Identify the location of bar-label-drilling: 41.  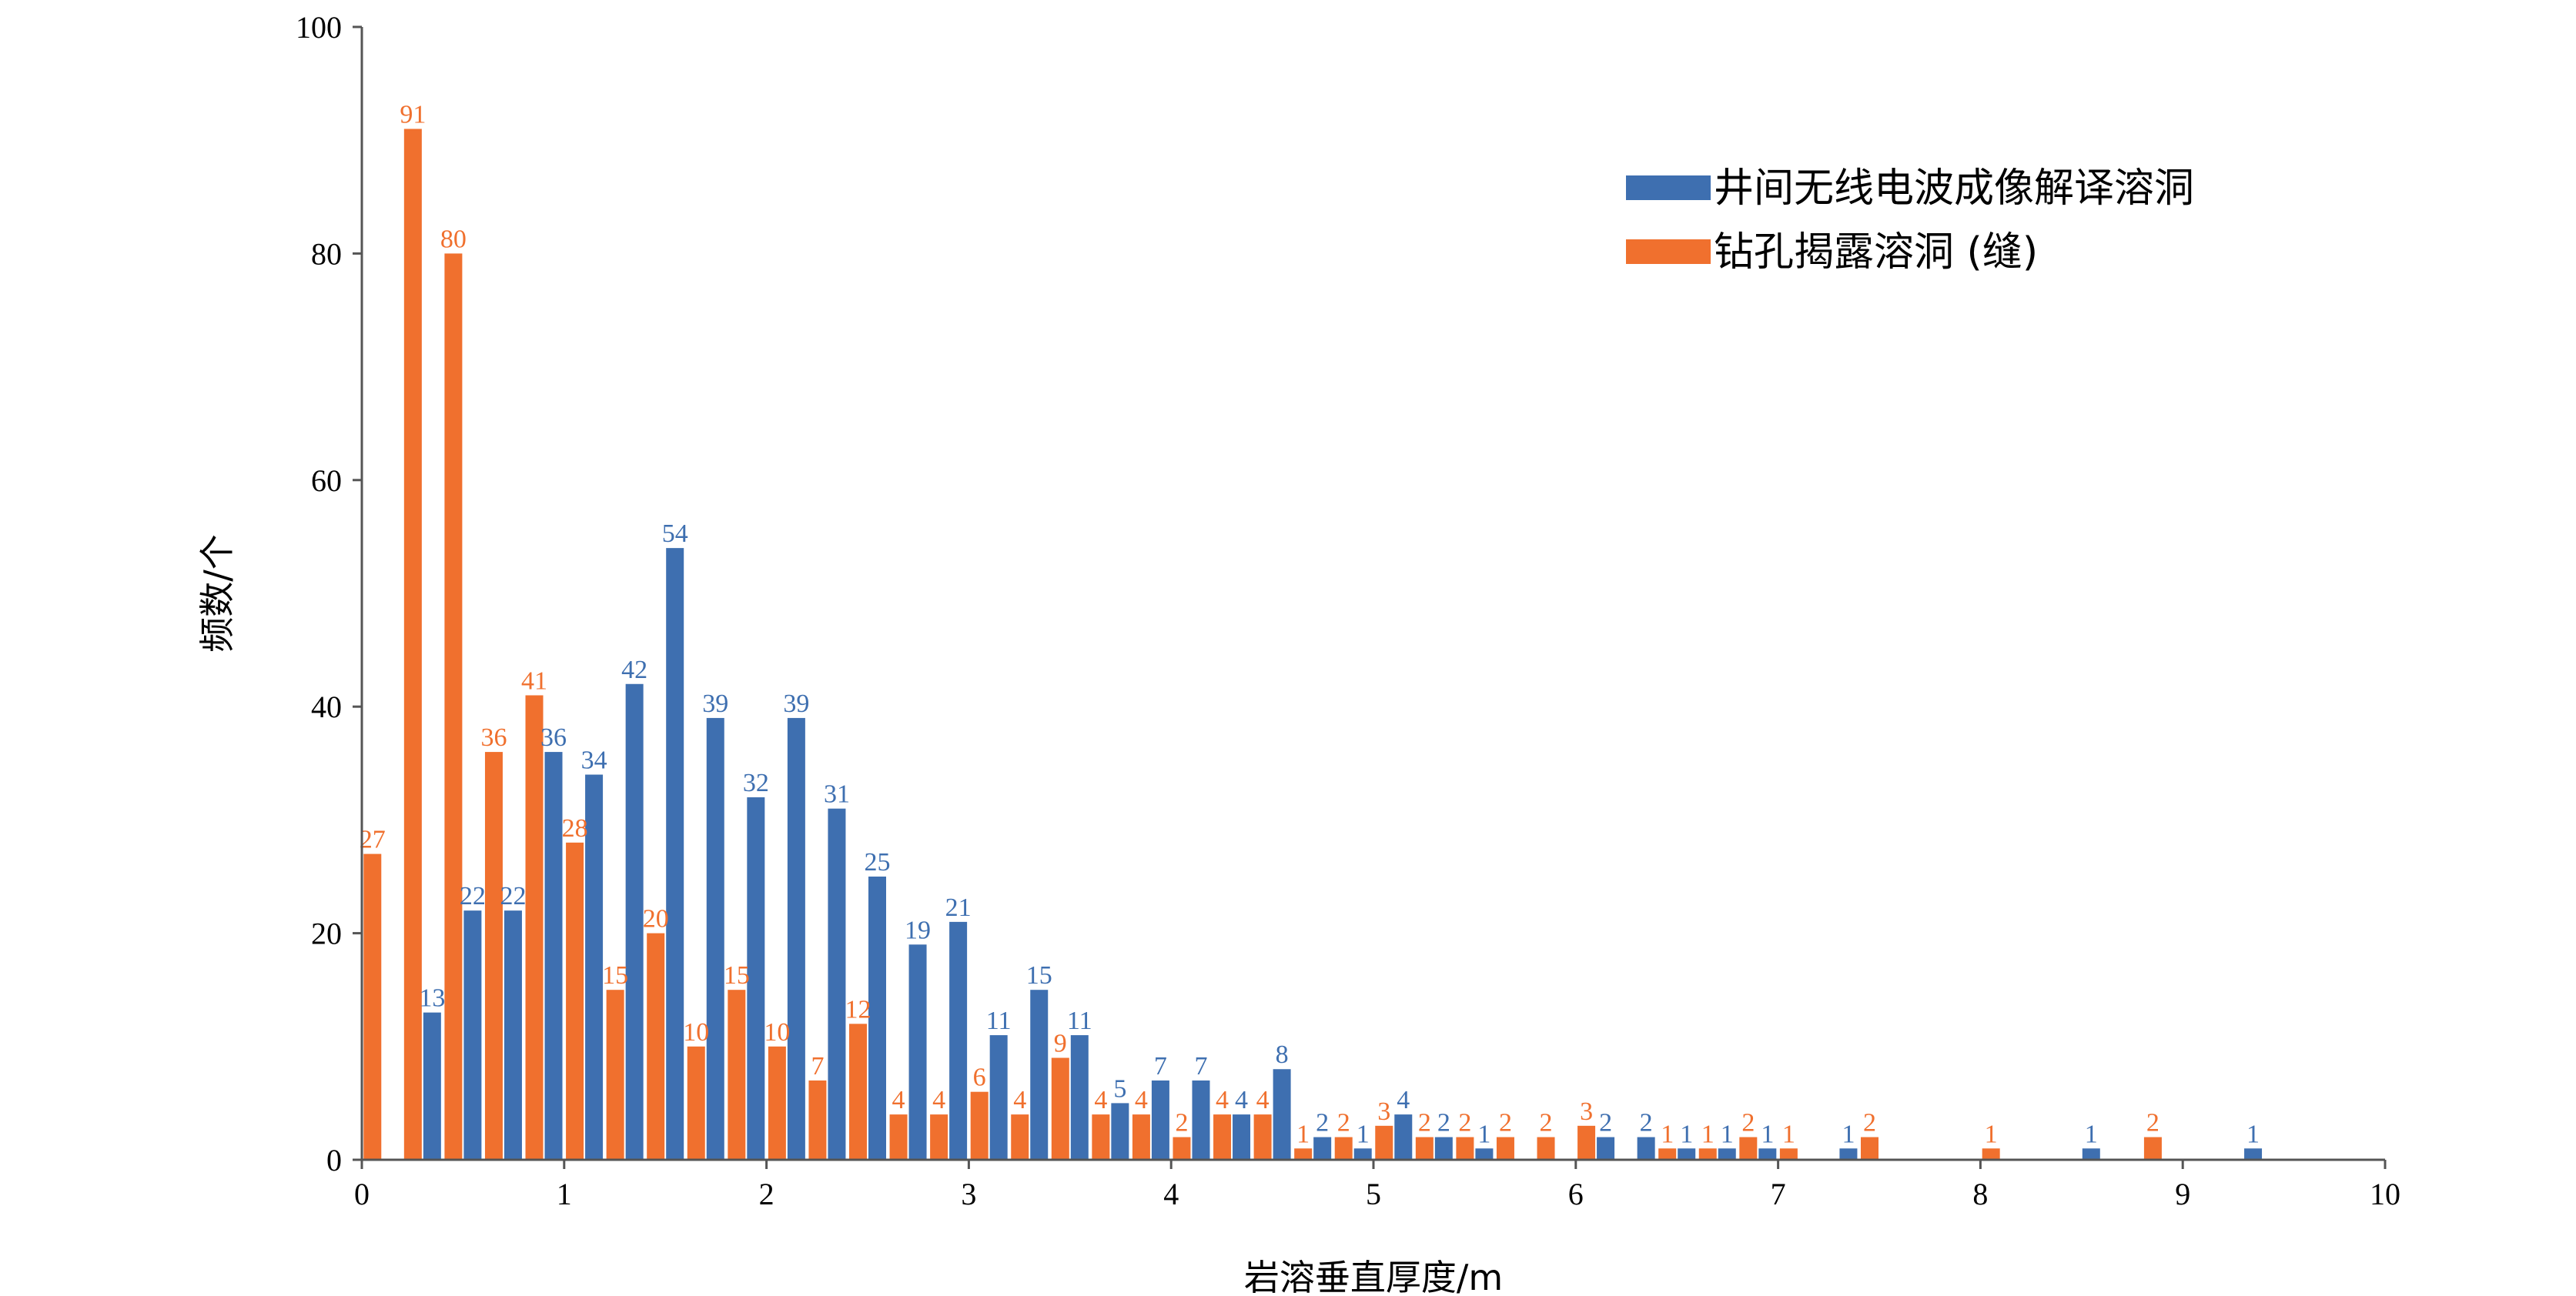
(534, 680).